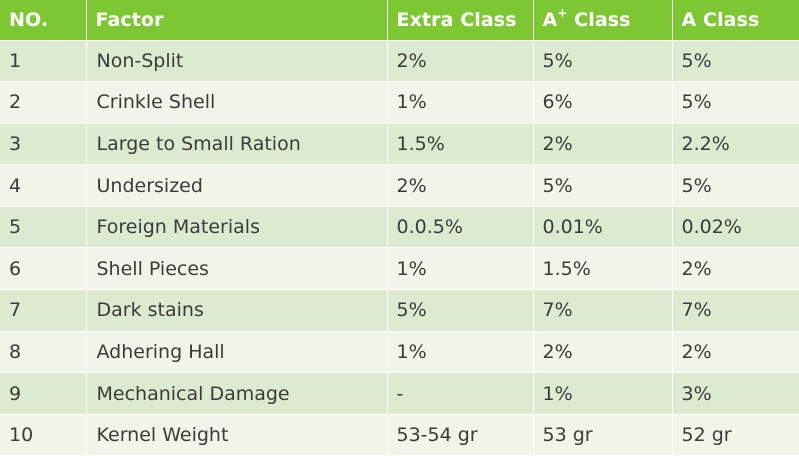  Describe the element at coordinates (460, 310) in the screenshot. I see `cell-extra-class: 5%` at that location.